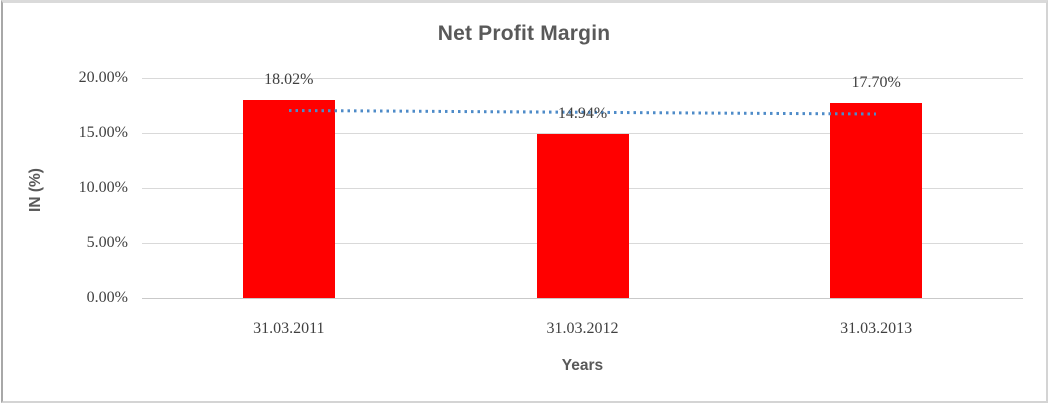 The width and height of the screenshot is (1048, 407). Describe the element at coordinates (582, 298) in the screenshot. I see `gridline-0.00%` at that location.